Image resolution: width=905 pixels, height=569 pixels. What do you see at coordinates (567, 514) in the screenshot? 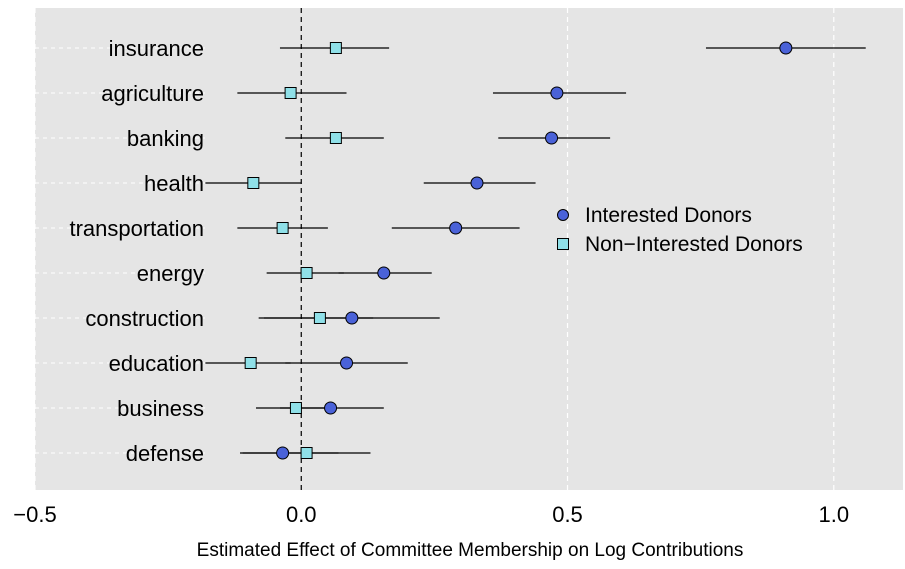
I see `x-tick-label: 0.5` at bounding box center [567, 514].